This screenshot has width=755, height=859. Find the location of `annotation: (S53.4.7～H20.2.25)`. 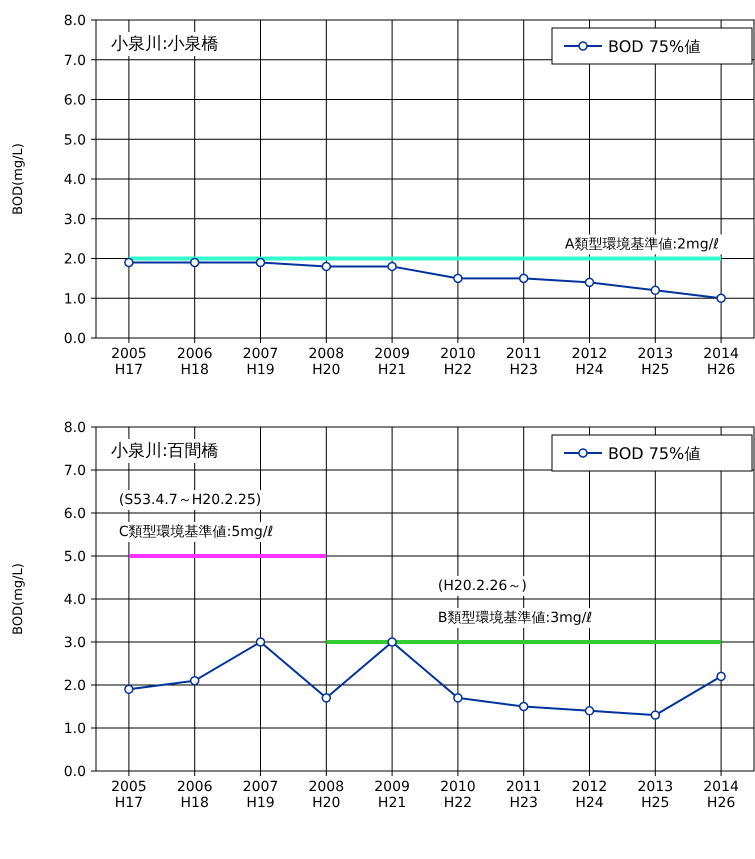

annotation: (S53.4.7～H20.2.25) is located at coordinates (190, 500).